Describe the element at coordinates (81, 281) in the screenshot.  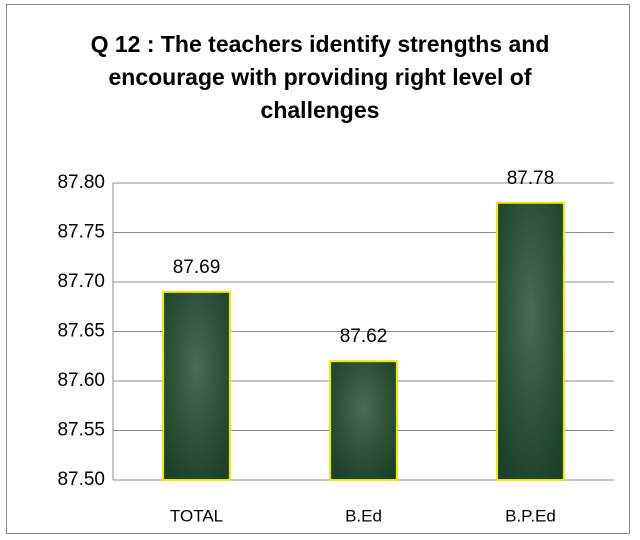
I see `y-tick-label: 87.70` at that location.